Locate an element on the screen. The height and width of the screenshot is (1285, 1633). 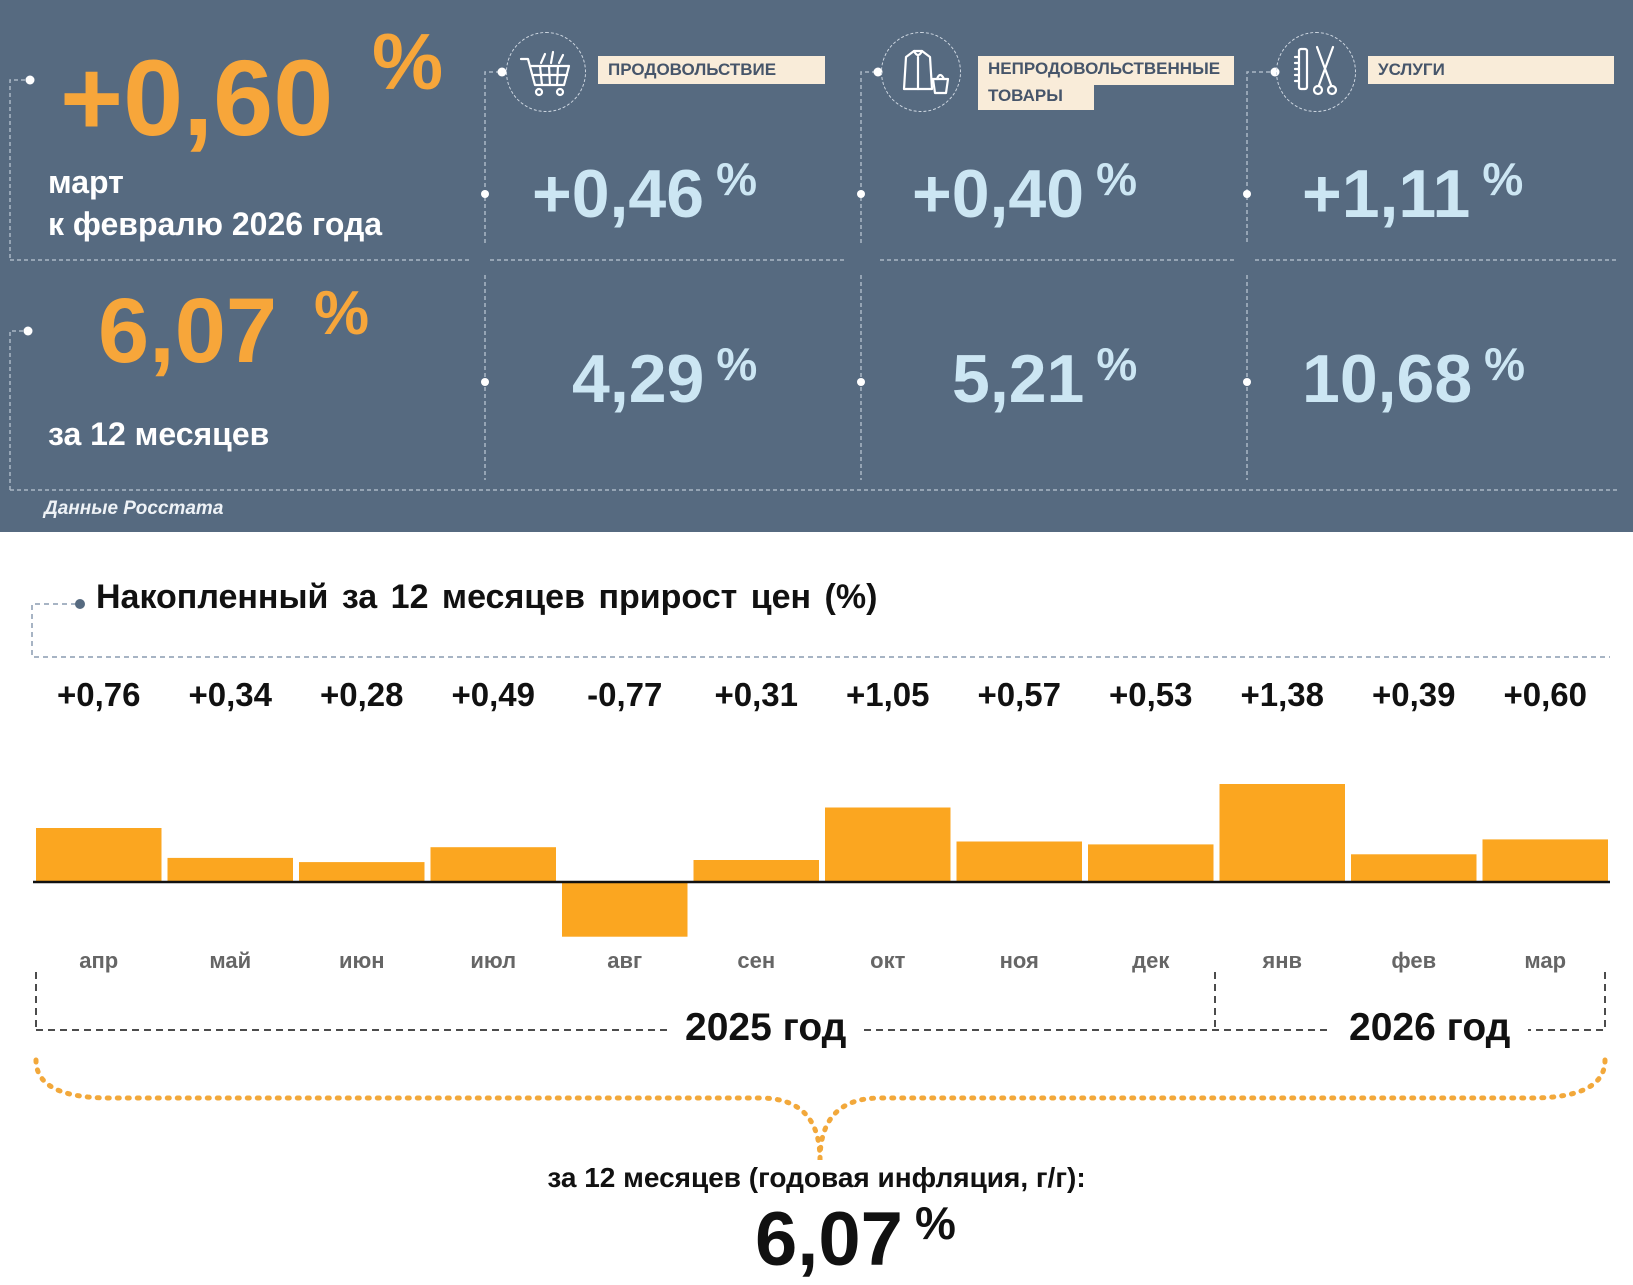
month-label-авг: авг is located at coordinates (625, 960).